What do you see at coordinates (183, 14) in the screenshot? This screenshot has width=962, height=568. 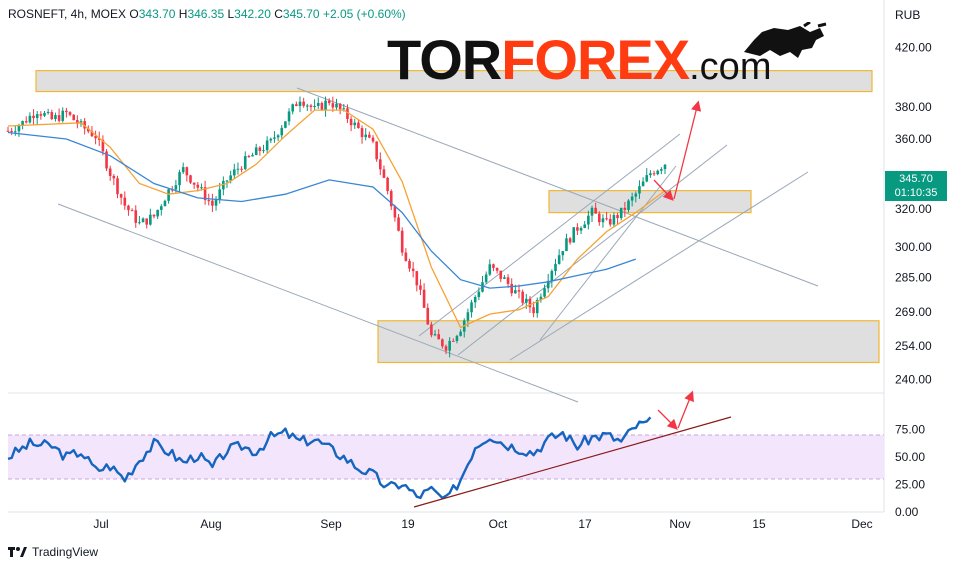 I see `high-label: H` at bounding box center [183, 14].